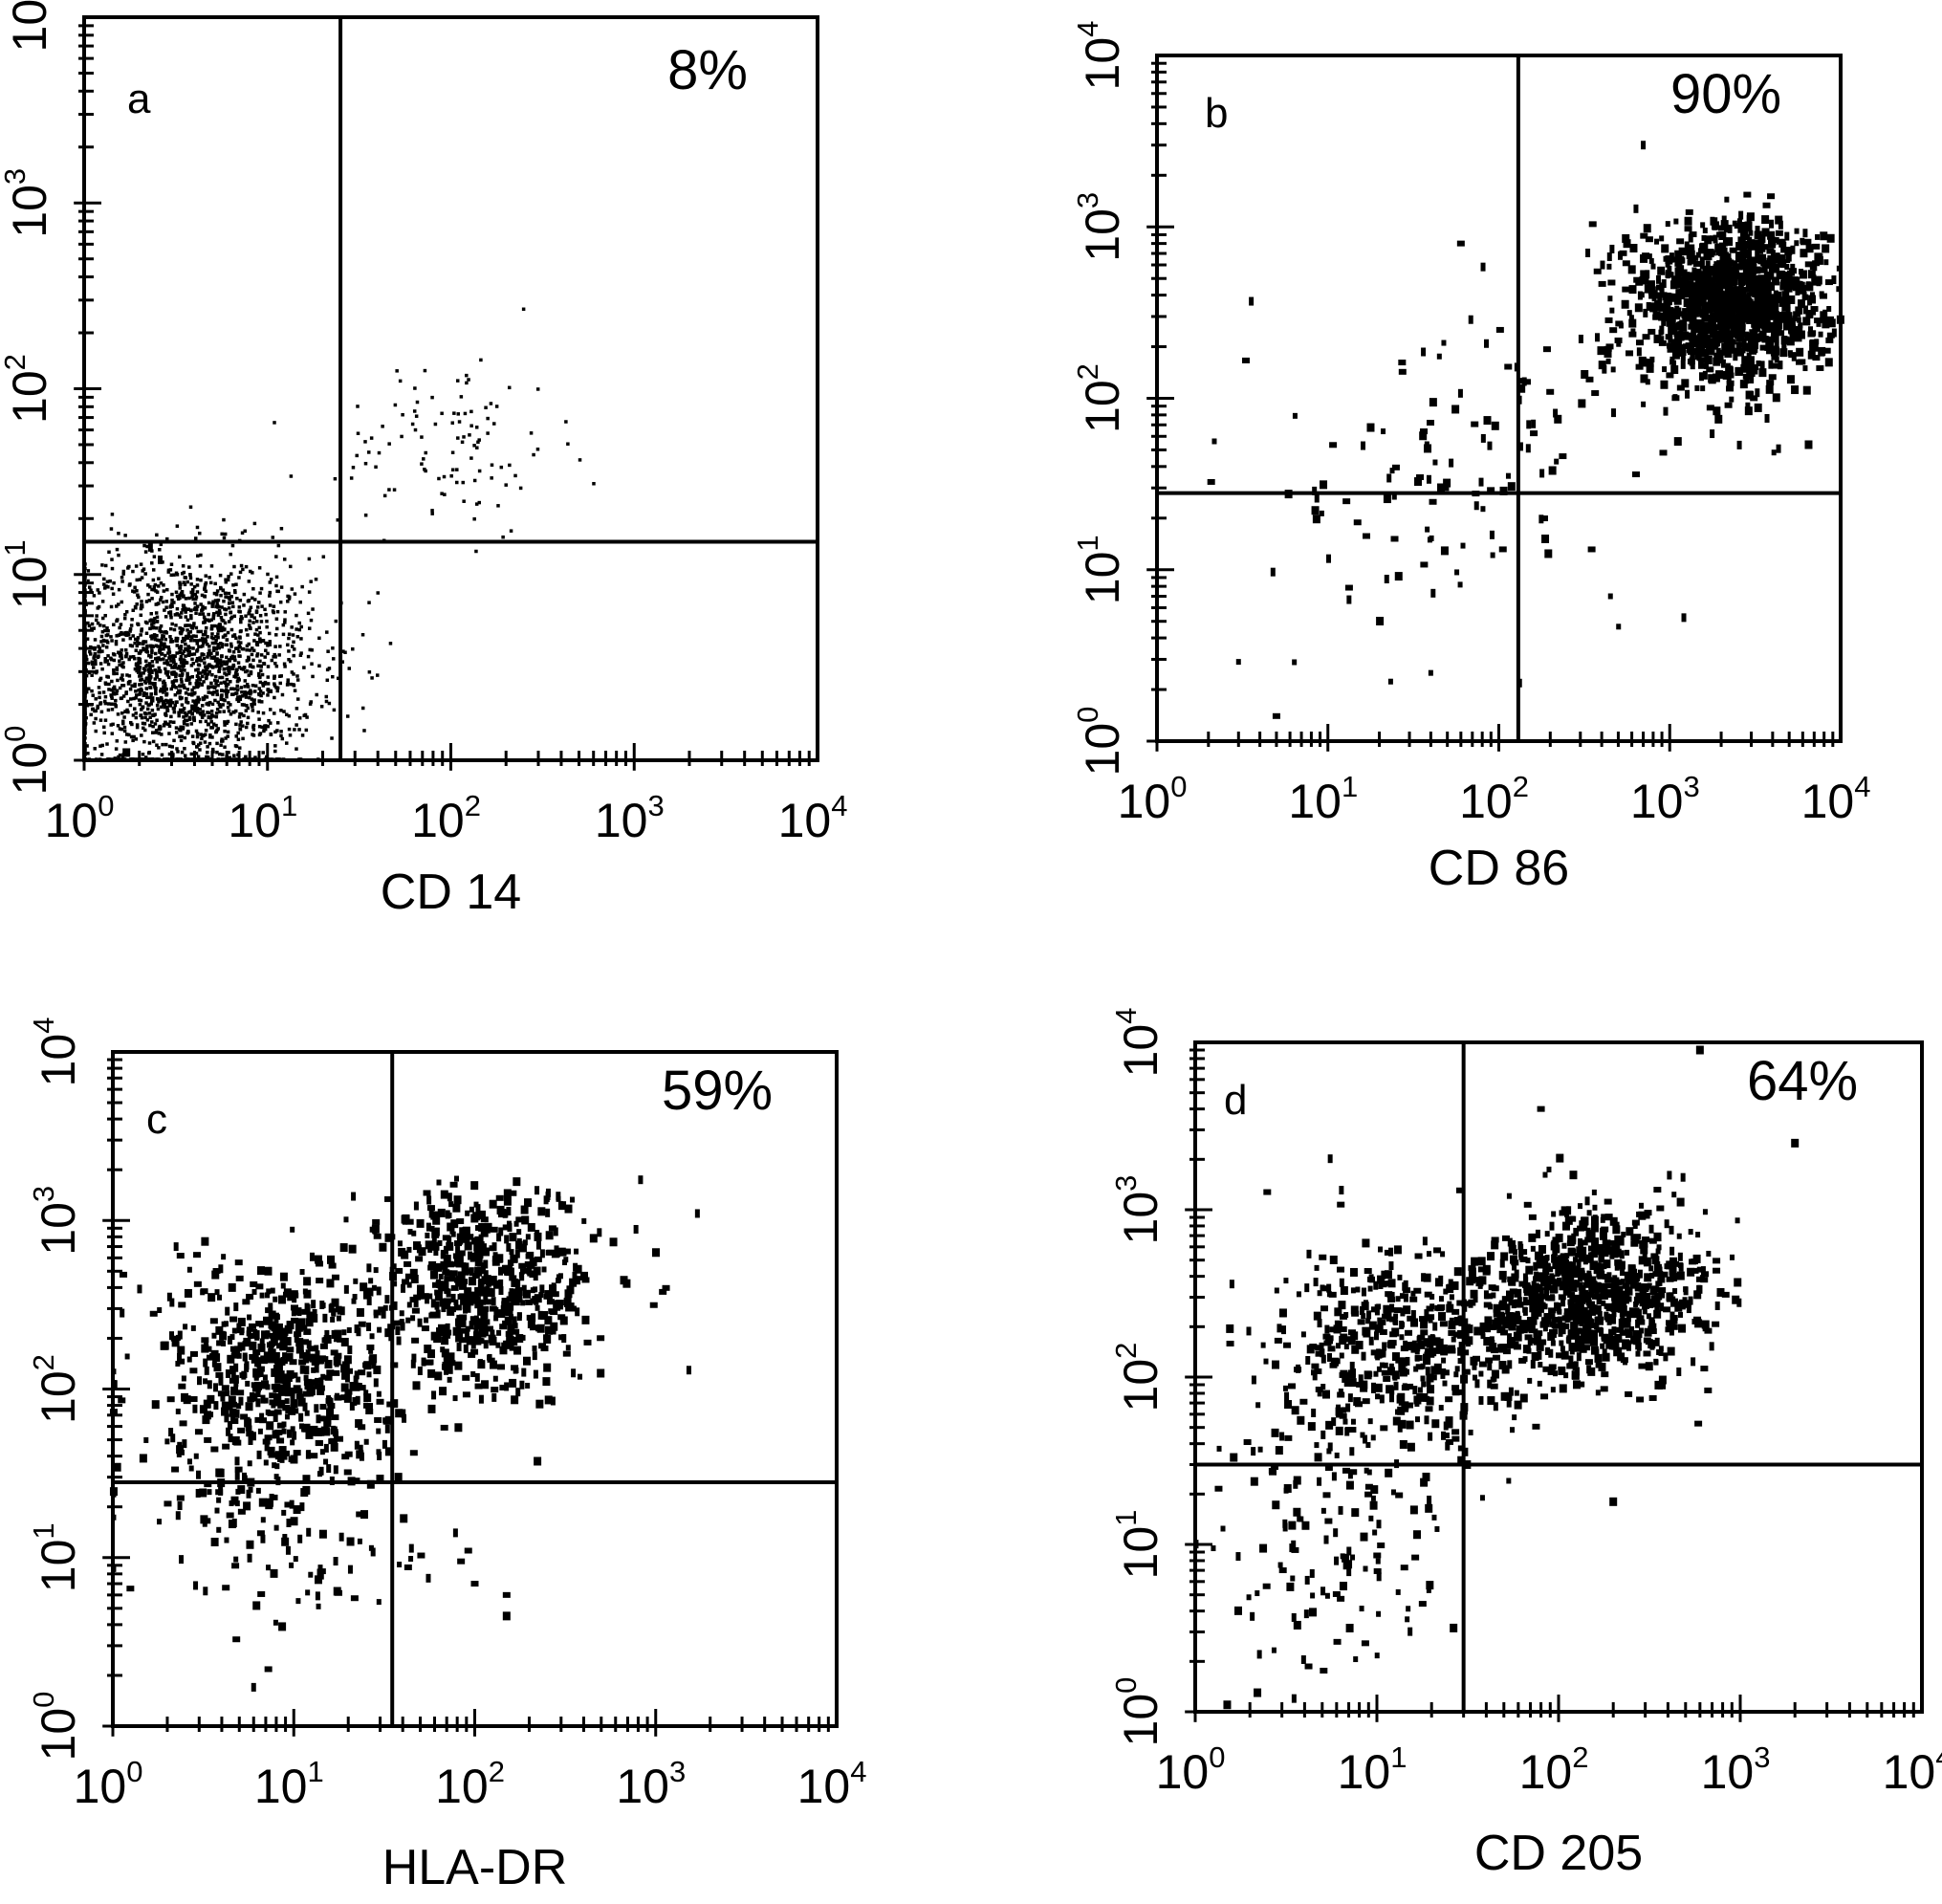  I want to click on x-tick-label: 102, so click(446, 818).